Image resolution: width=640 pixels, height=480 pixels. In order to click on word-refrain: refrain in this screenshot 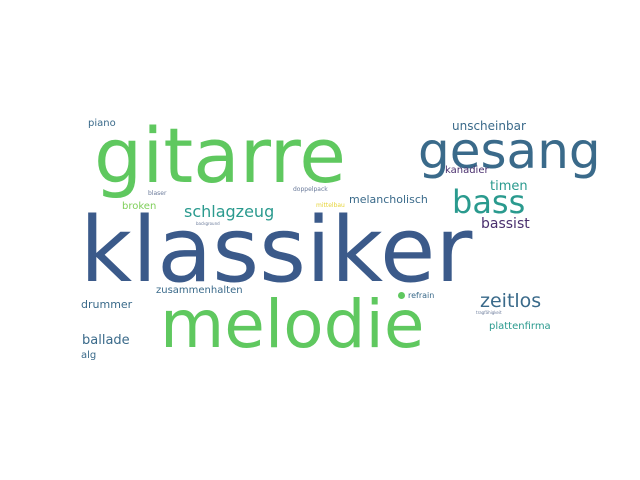, I will do `click(421, 295)`.